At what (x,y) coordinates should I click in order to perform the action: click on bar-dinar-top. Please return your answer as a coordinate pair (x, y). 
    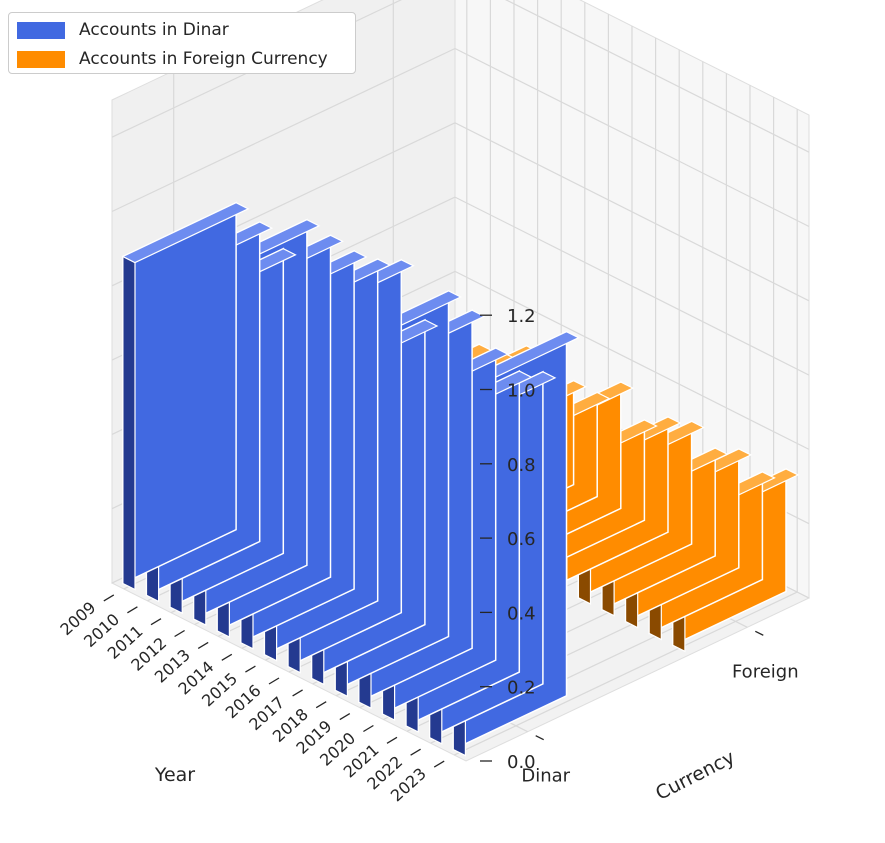
    Looking at the image, I should click on (185, 233).